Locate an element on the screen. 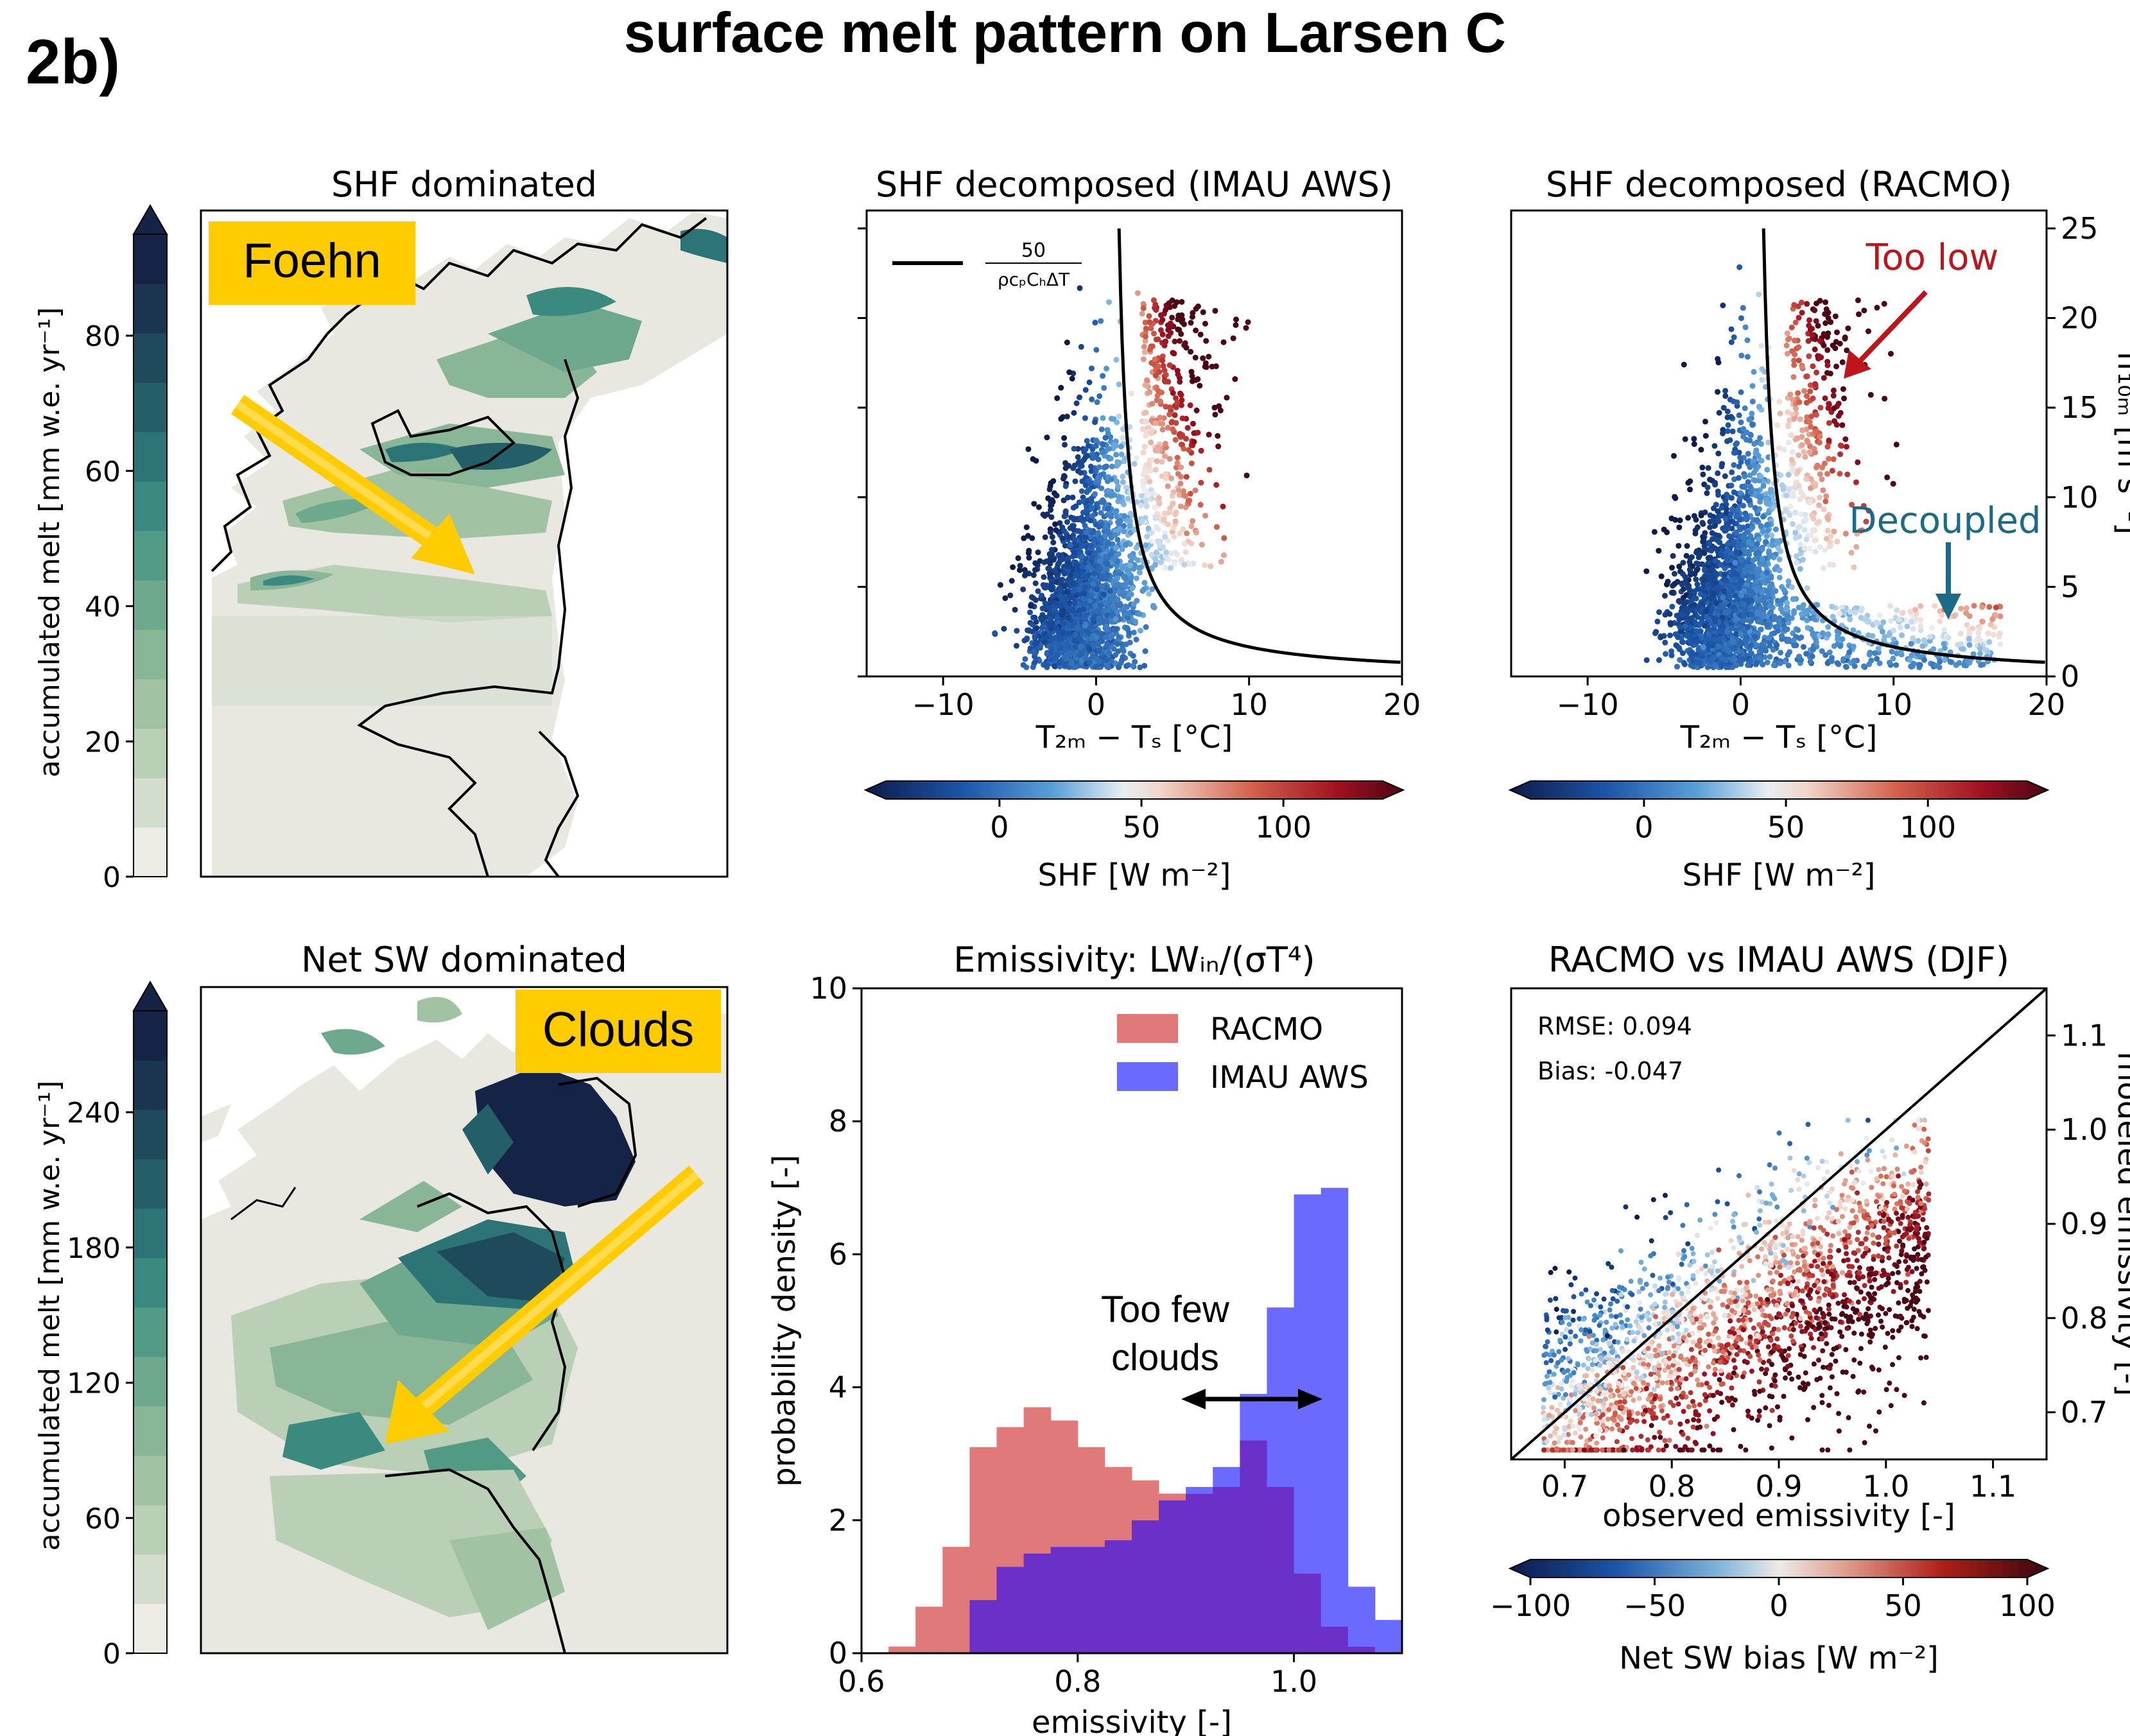 The image size is (2130, 1736). colorbar-tick-label: 60 is located at coordinates (103, 472).